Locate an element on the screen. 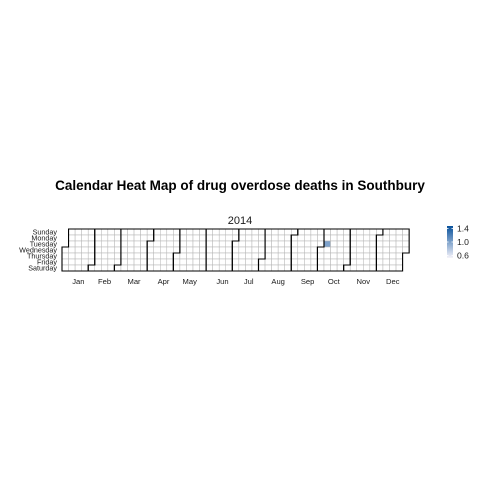 The height and width of the screenshot is (480, 480). month-label: Jan is located at coordinates (78, 281).